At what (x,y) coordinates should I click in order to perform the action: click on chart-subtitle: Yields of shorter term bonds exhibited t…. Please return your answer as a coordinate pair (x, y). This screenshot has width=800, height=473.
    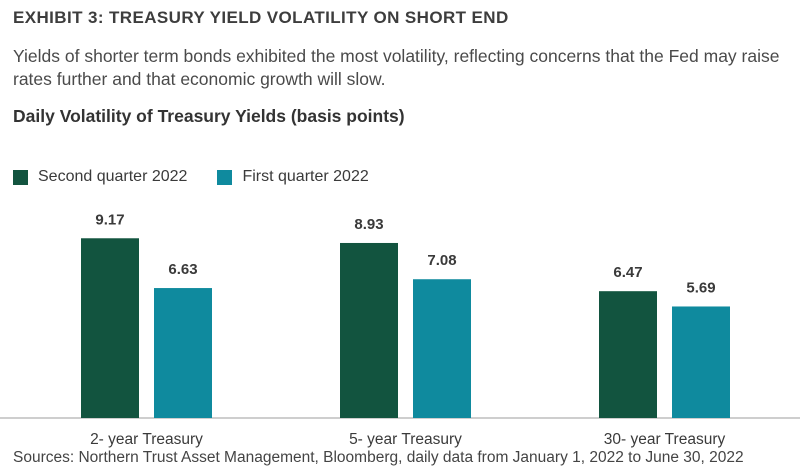
    Looking at the image, I should click on (396, 67).